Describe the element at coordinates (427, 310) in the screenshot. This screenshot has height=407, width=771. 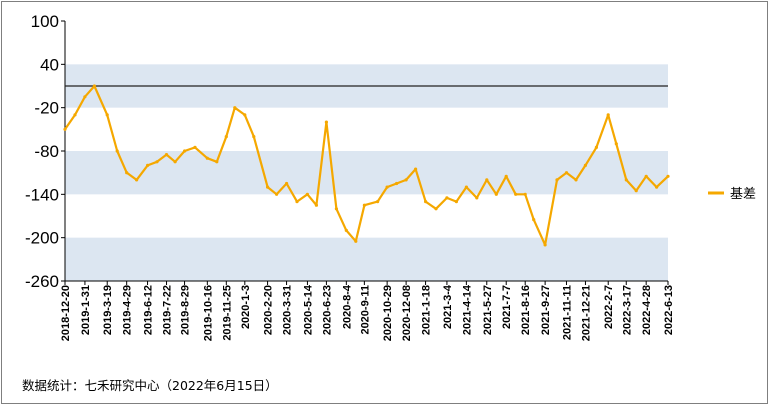
I see `x-tick-label: 2021-1-18` at that location.